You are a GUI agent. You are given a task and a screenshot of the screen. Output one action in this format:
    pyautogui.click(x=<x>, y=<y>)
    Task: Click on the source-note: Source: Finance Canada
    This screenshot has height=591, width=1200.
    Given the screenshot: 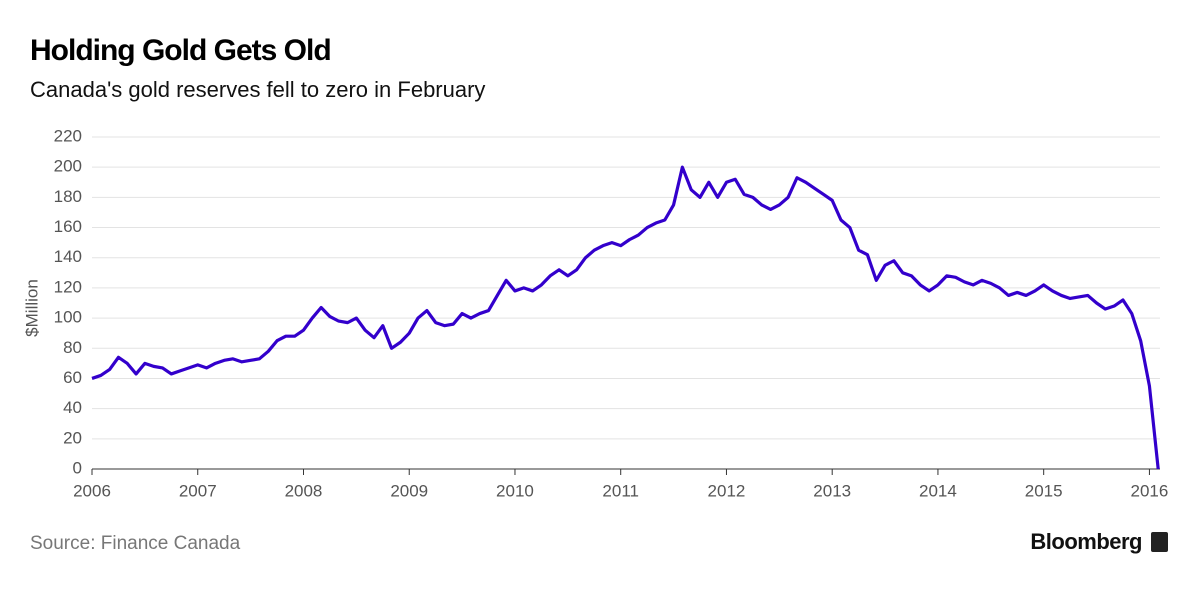 What is the action you would take?
    pyautogui.click(x=135, y=543)
    